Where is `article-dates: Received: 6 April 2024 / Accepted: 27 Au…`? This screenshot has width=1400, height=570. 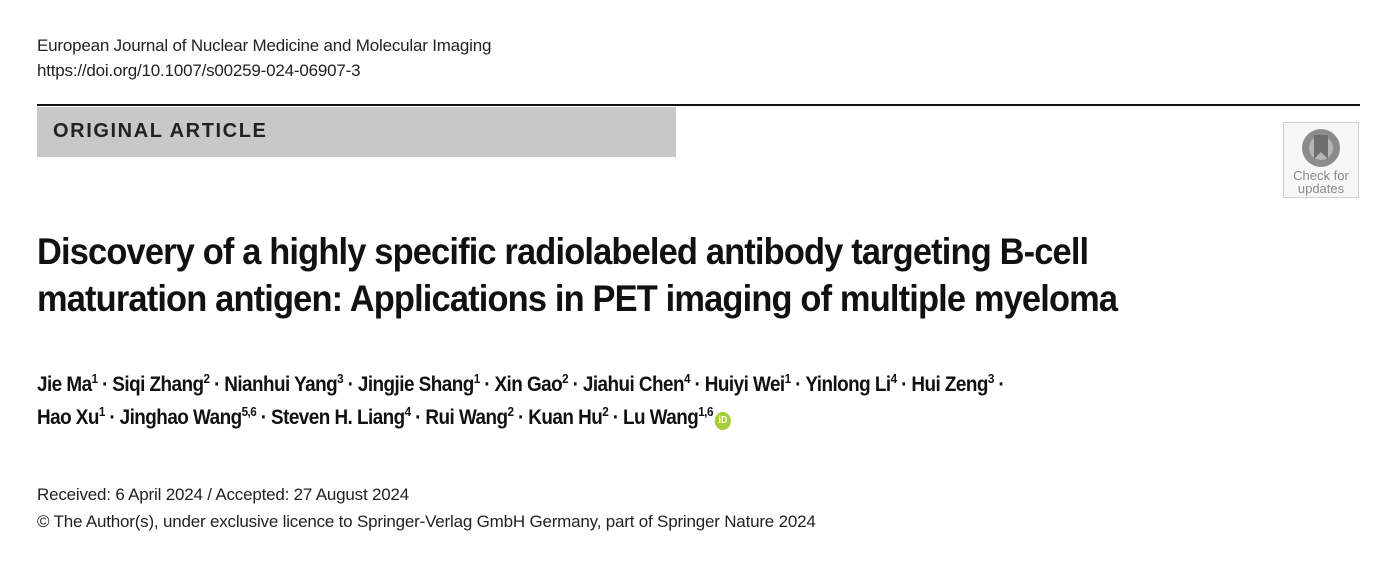 article-dates: Received: 6 April 2024 / Accepted: 27 Au… is located at coordinates (426, 508).